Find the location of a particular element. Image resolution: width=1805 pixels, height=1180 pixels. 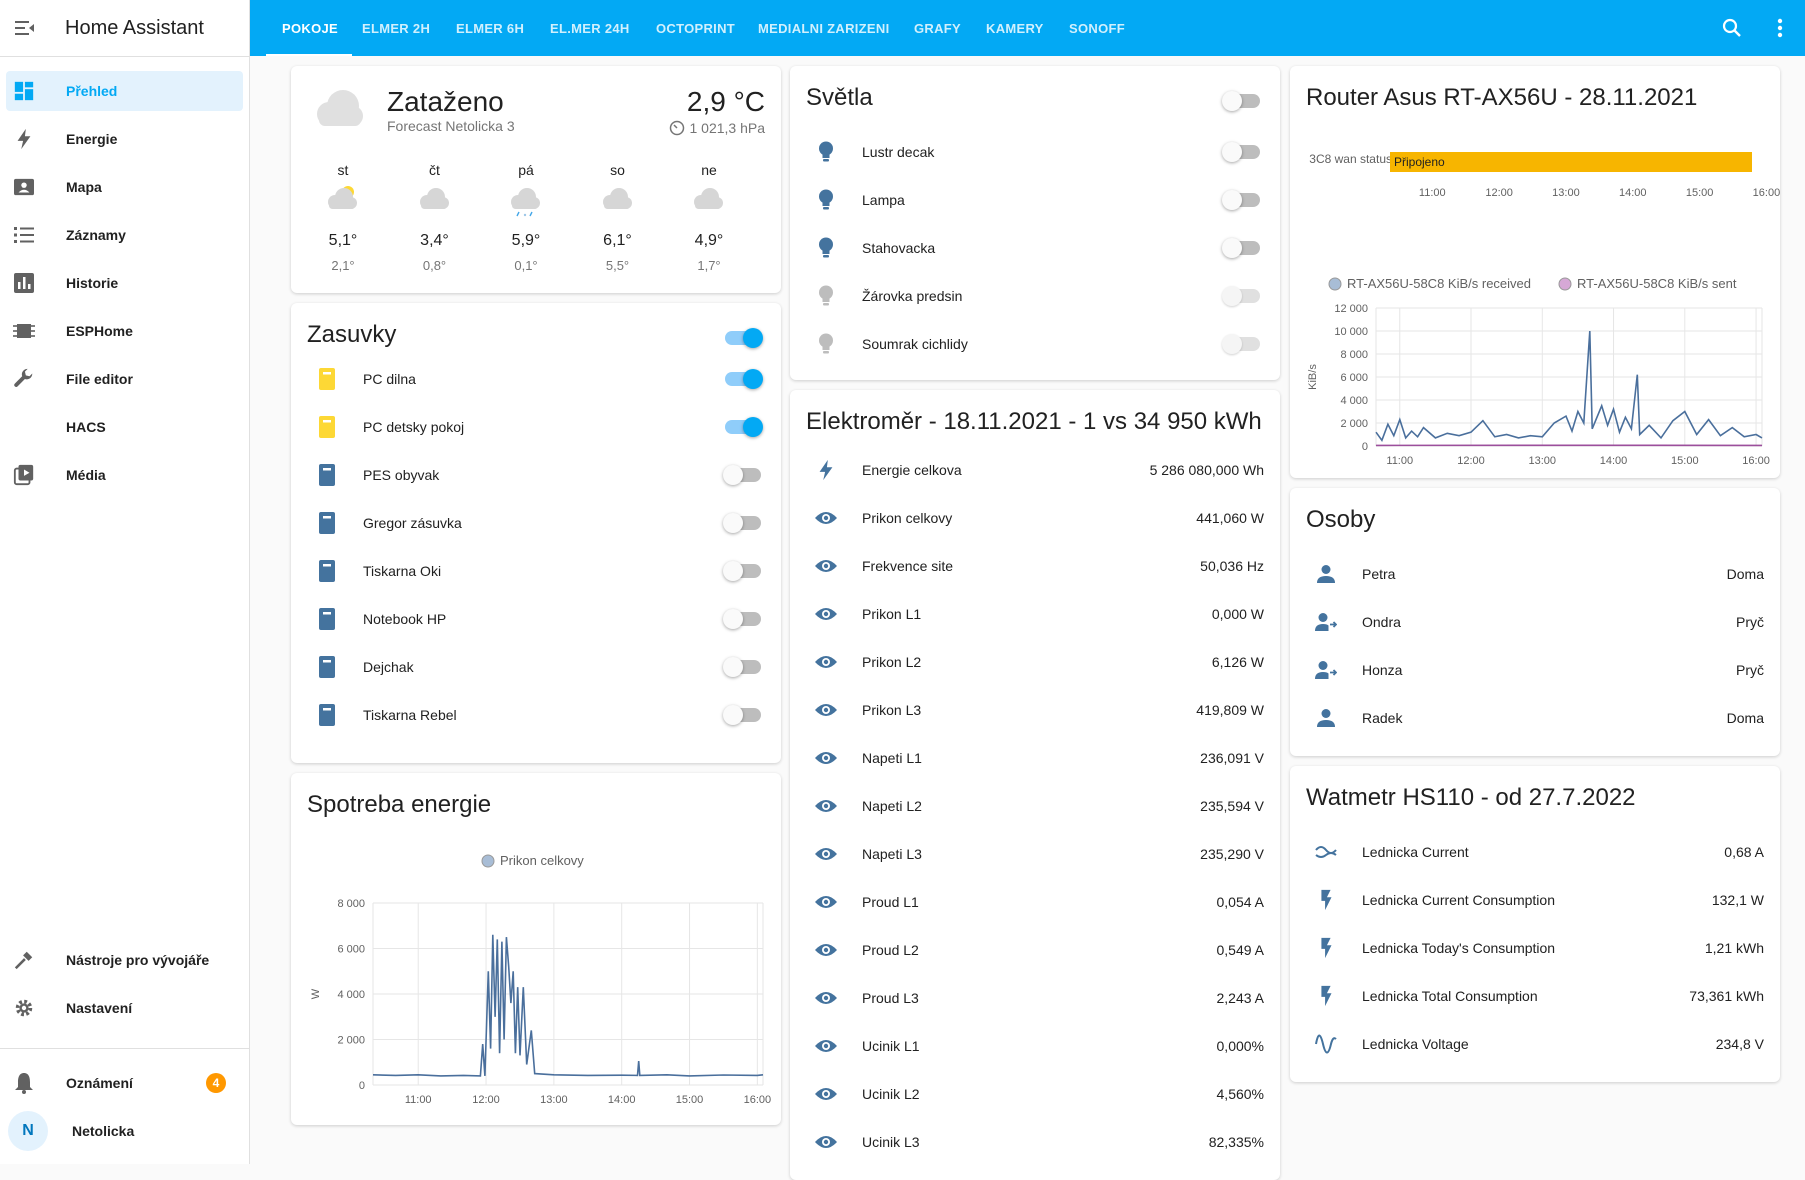

entity-name: Ucinik L3 is located at coordinates (1035, 1142).